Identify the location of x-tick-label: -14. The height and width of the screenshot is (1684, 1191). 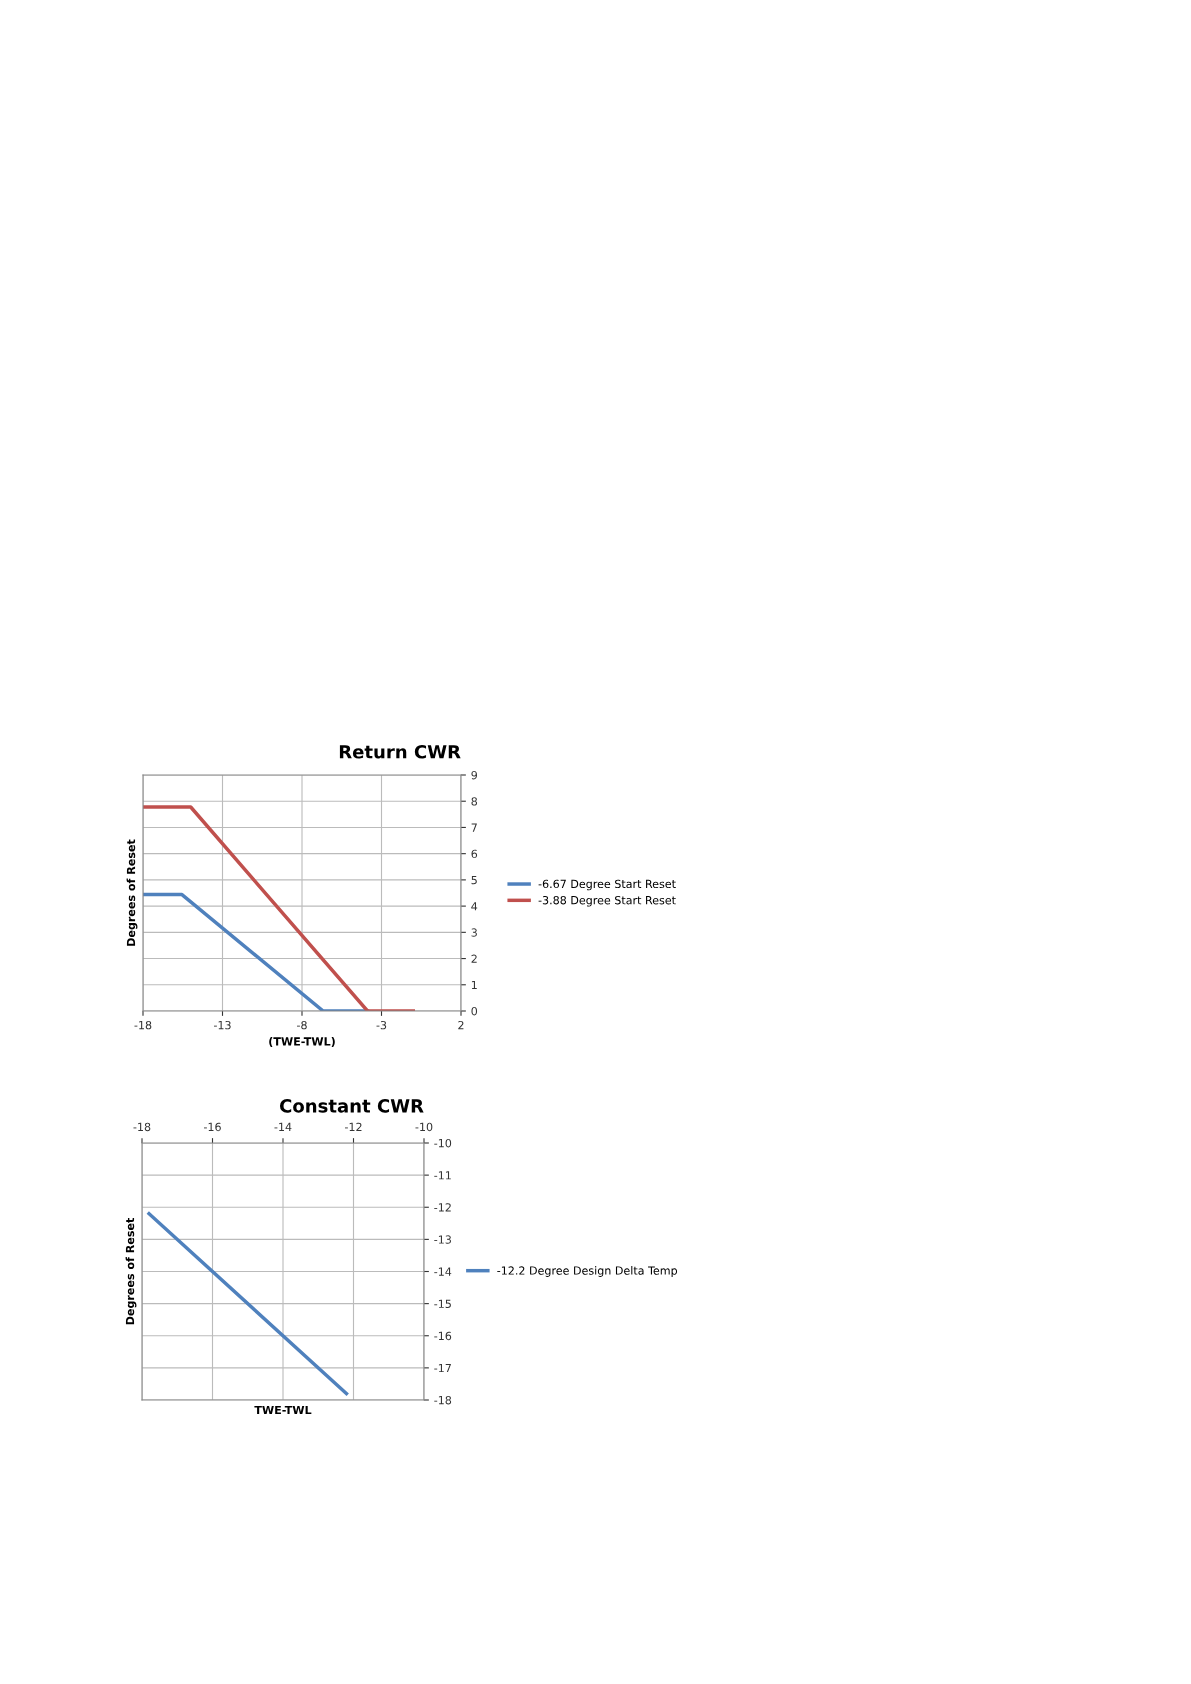
(283, 1126).